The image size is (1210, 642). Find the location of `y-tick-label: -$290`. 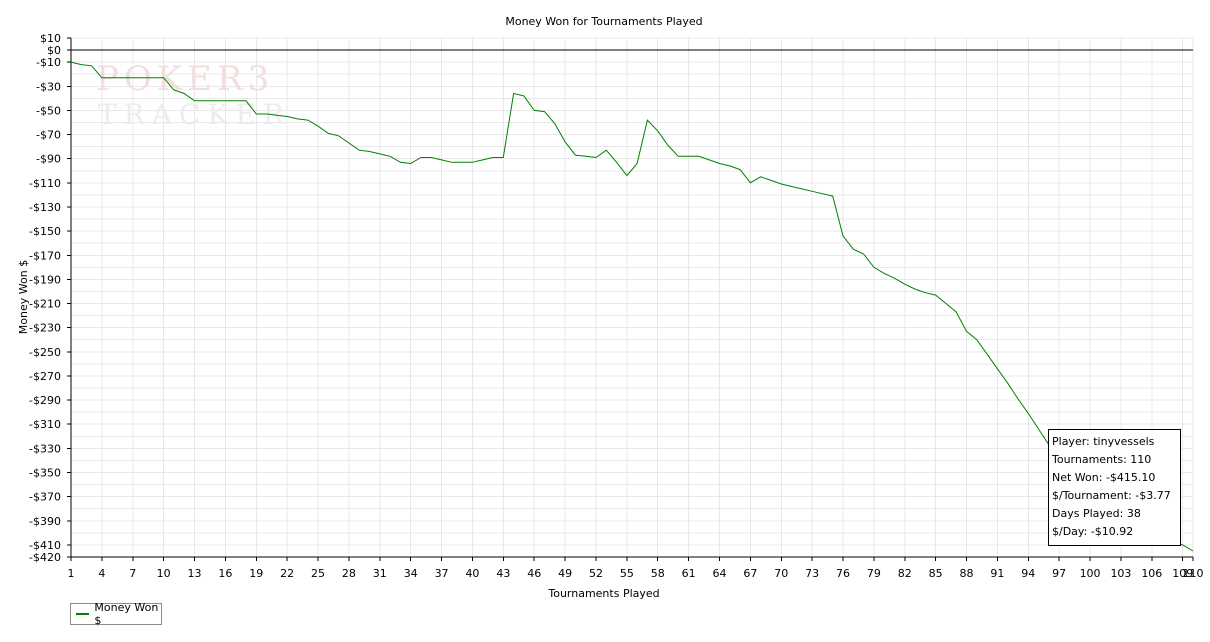

y-tick-label: -$290 is located at coordinates (45, 400).